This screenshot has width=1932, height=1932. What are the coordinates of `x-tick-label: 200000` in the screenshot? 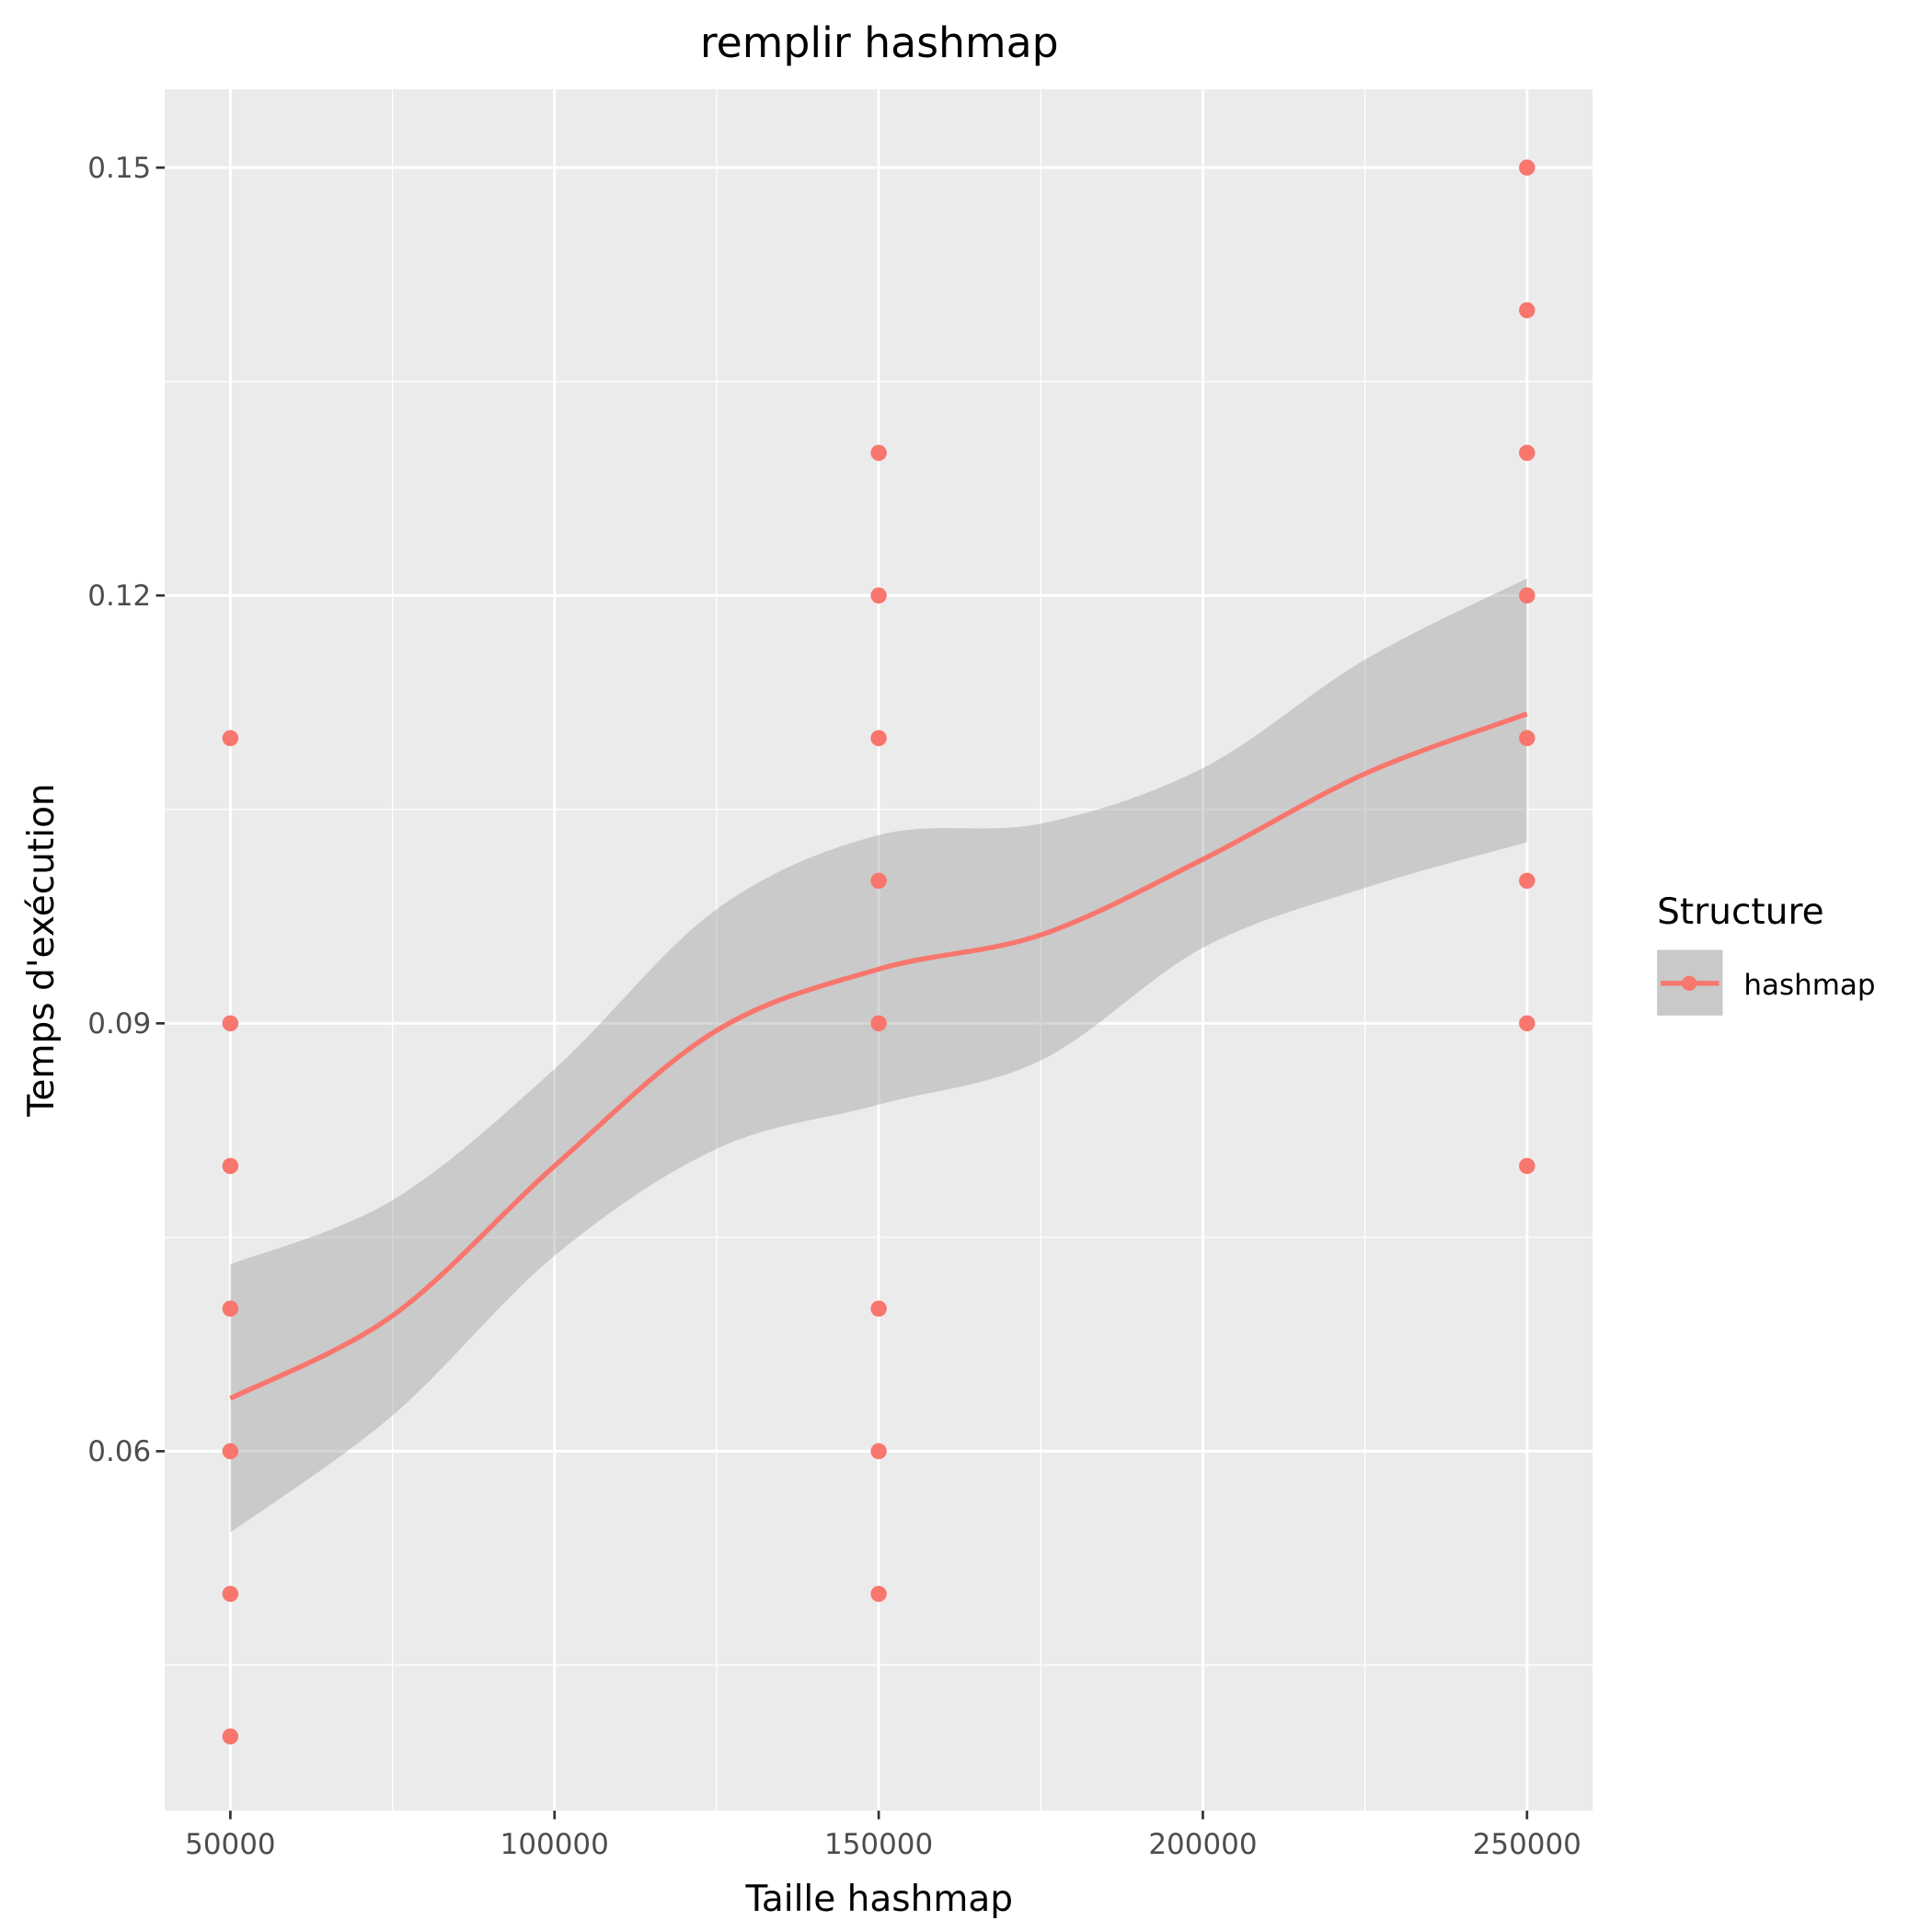 It's located at (1202, 1844).